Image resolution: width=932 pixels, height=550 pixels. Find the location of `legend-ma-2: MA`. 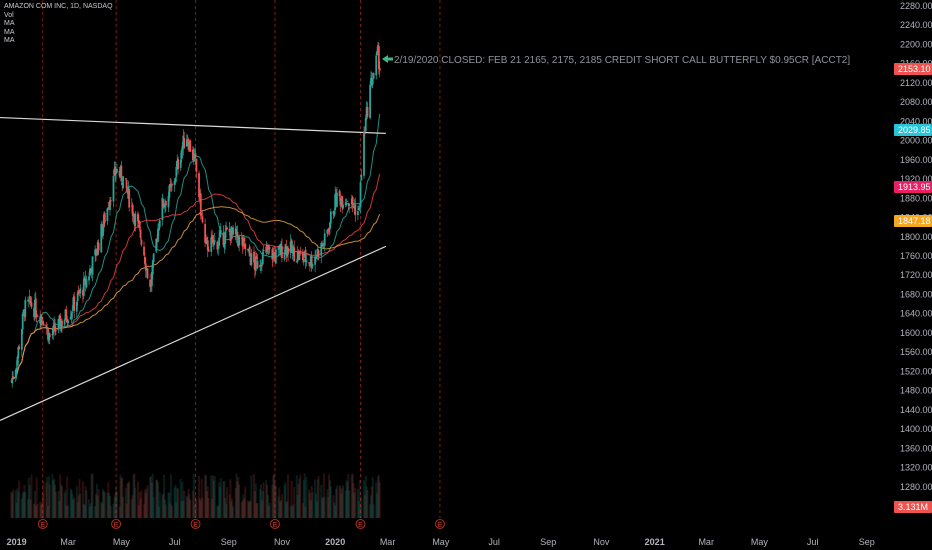

legend-ma-2: MA is located at coordinates (9, 32).